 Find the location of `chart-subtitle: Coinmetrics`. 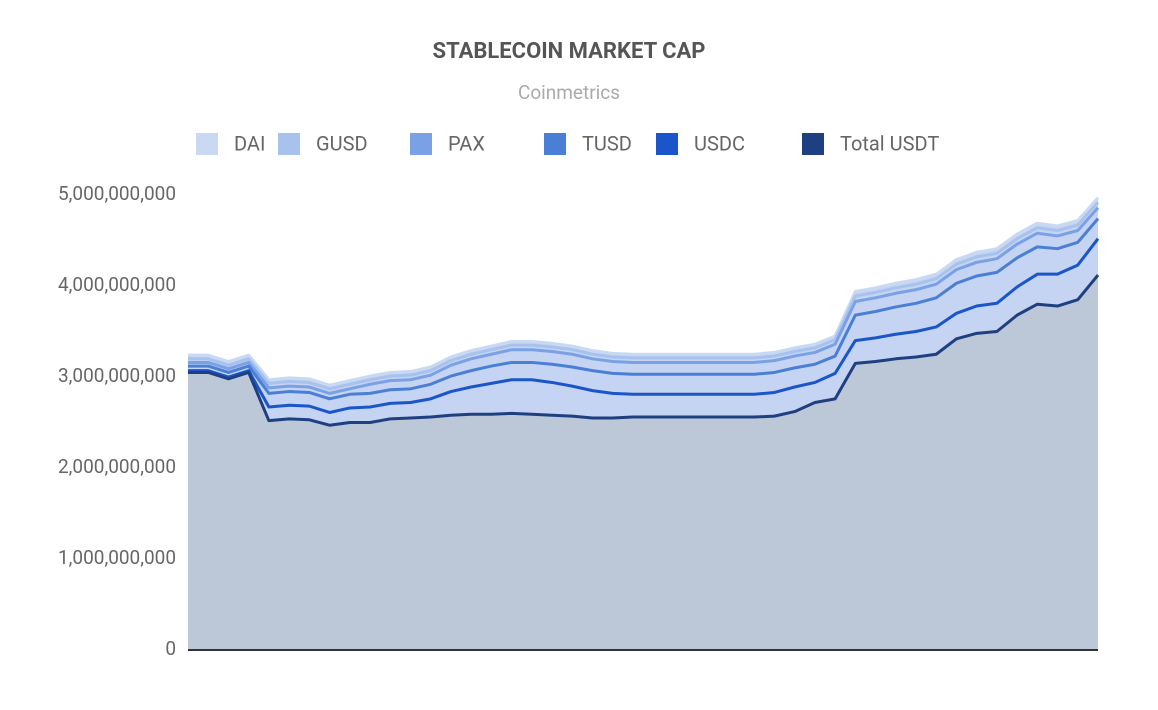

chart-subtitle: Coinmetrics is located at coordinates (569, 92).